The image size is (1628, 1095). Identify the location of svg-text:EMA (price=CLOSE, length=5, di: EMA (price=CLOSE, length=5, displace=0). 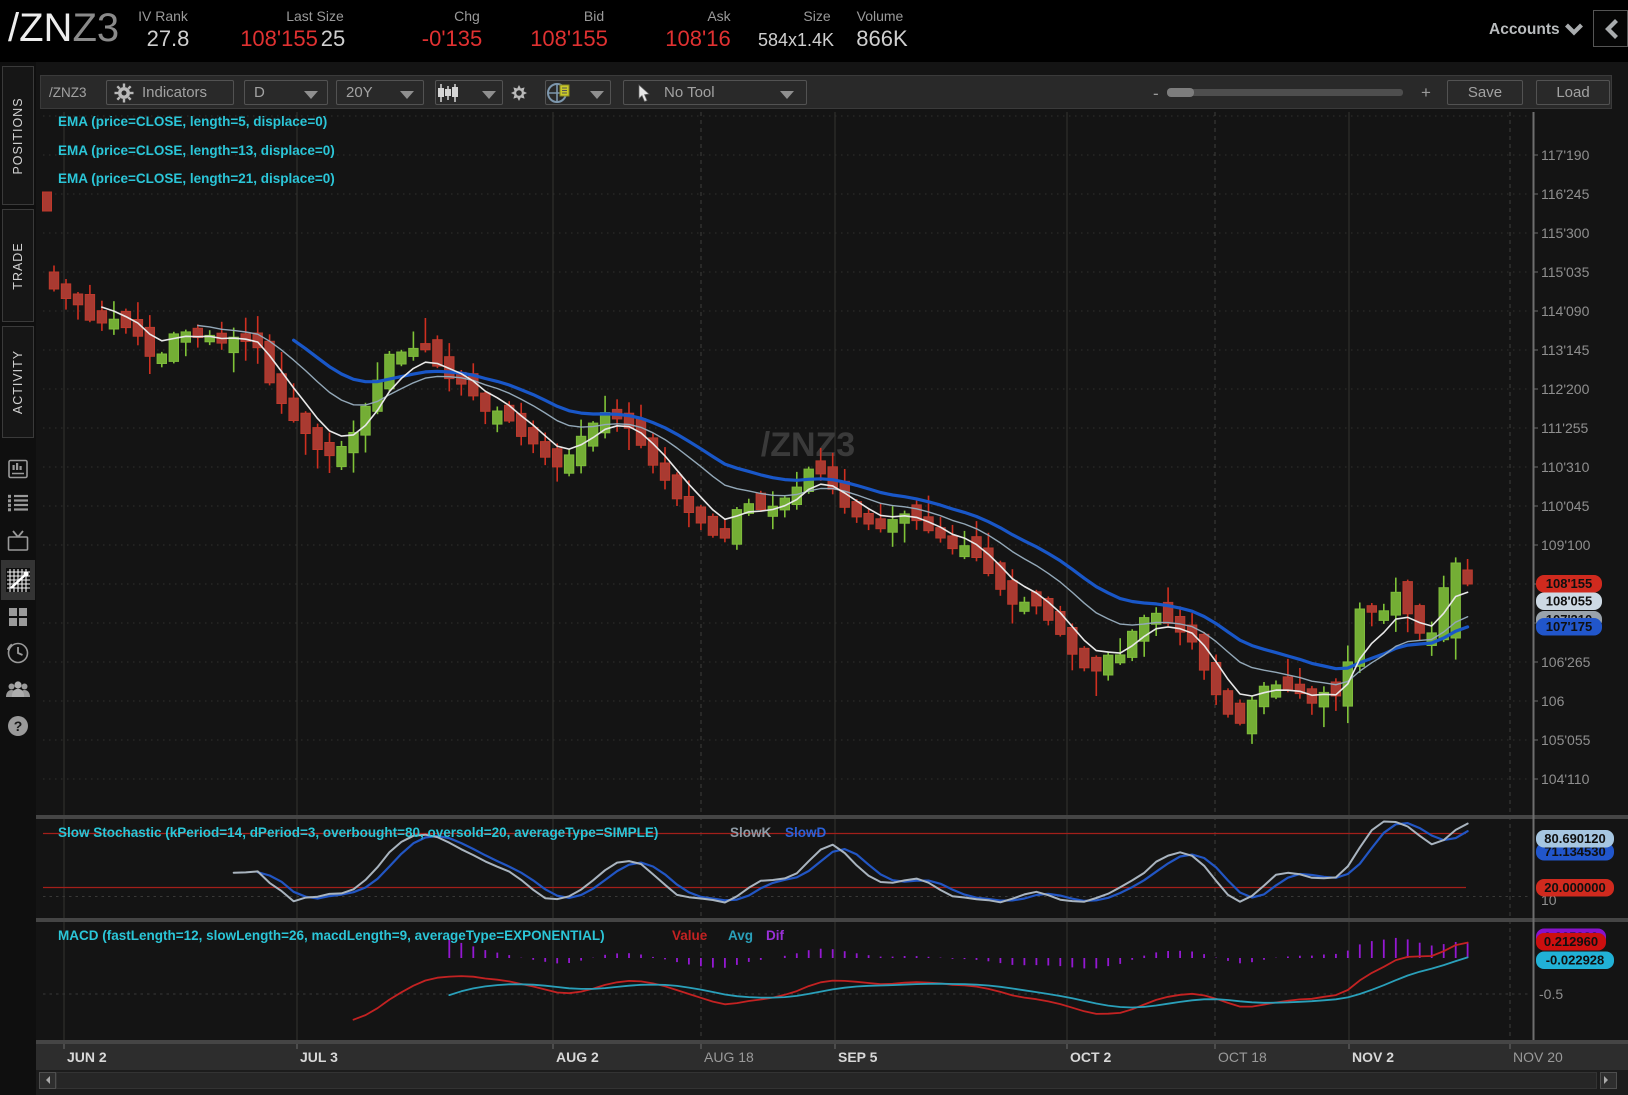
(192, 121).